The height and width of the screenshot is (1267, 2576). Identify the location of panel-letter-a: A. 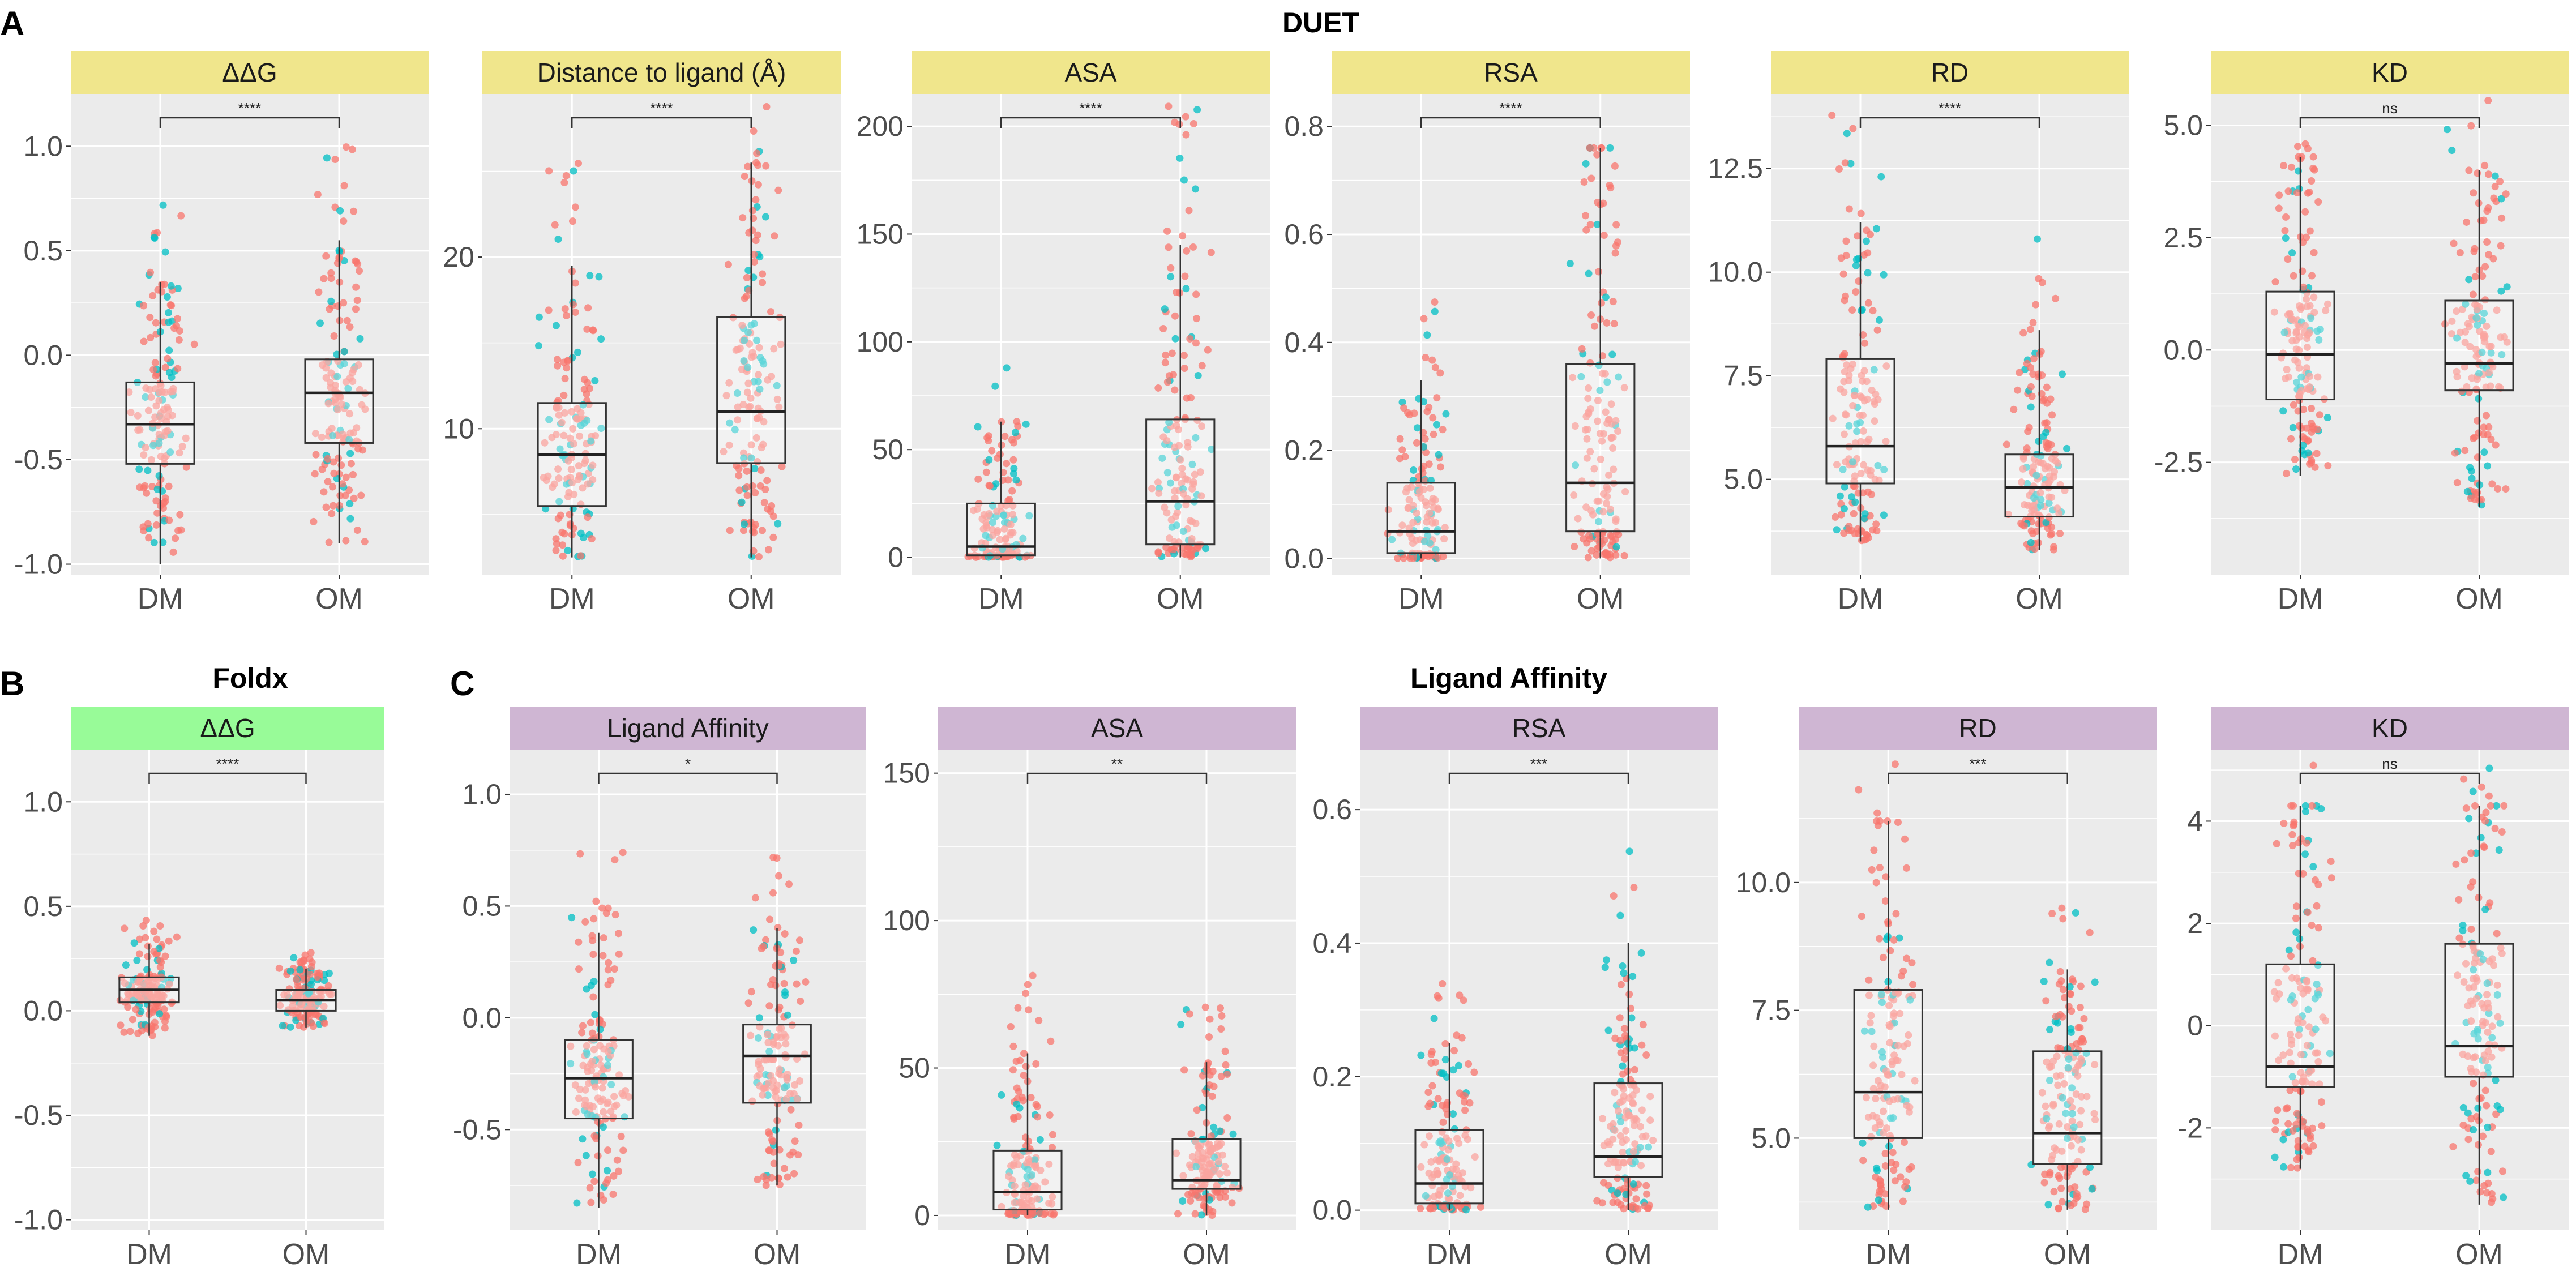
(12, 24).